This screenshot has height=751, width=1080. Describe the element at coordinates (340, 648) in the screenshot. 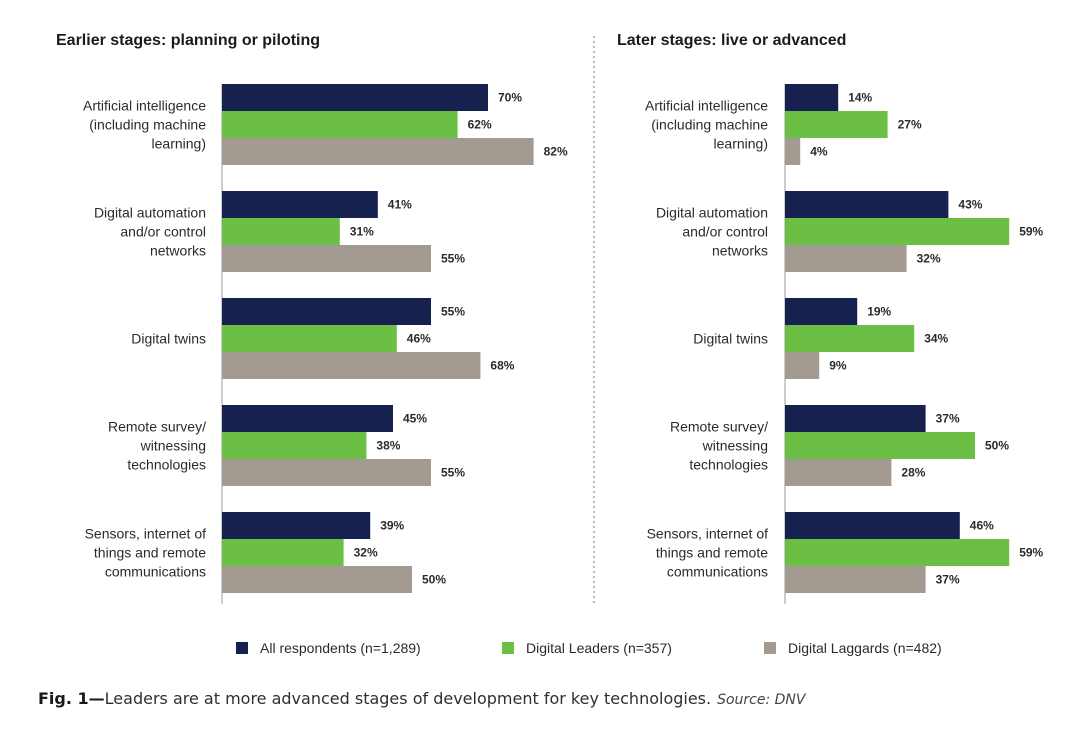

I see `legend-label-all: All respondents (n=1,289)` at that location.